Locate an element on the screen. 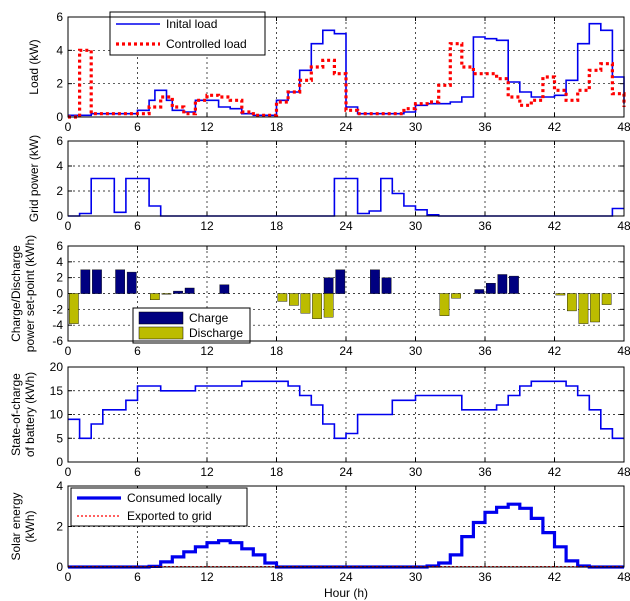  y-axis-label: State-of-charge is located at coordinates (16, 414).